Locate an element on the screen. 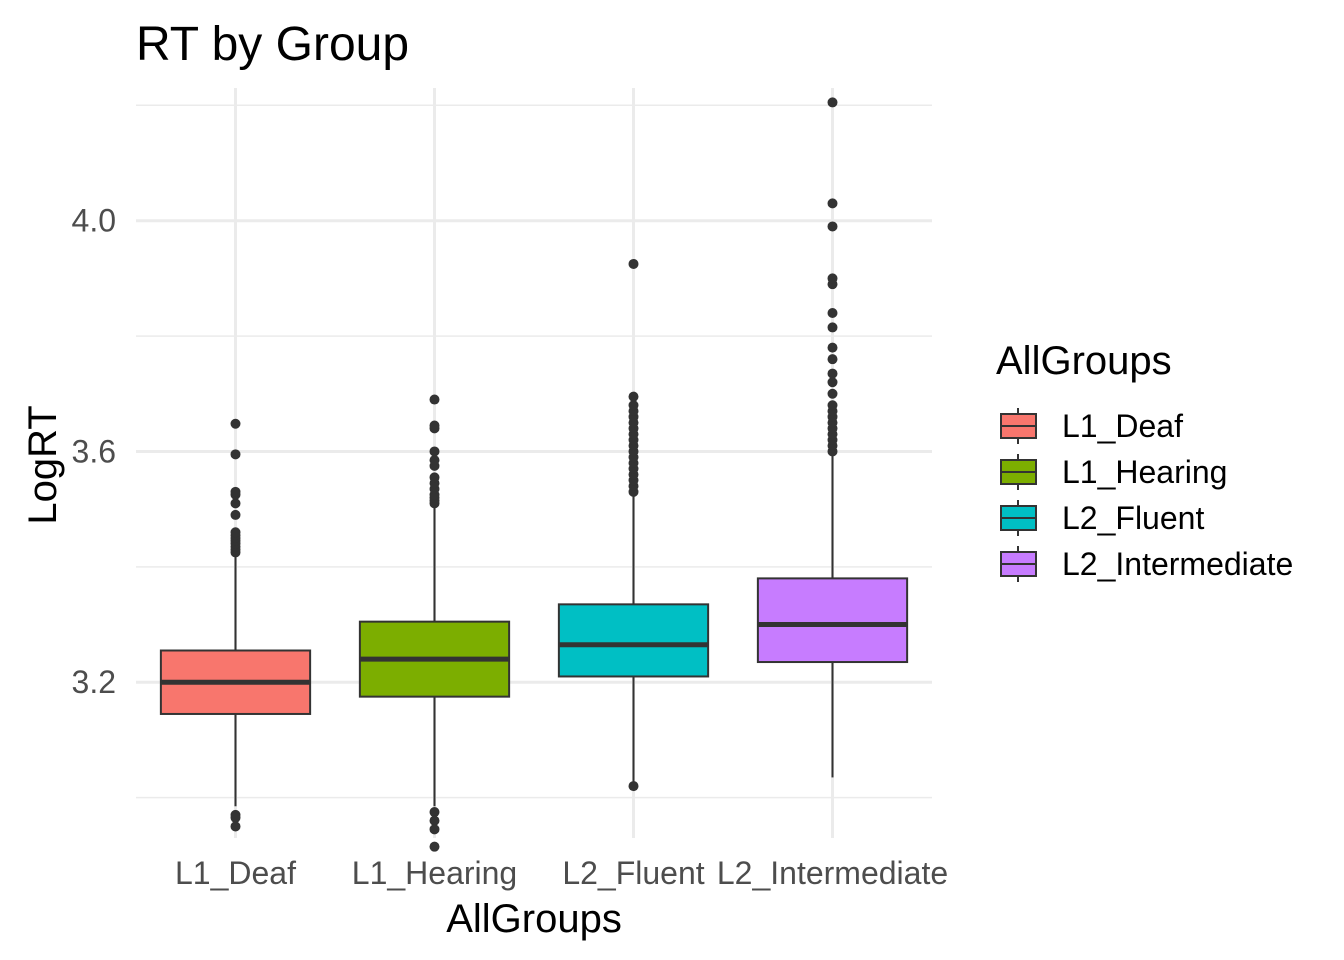 This screenshot has width=1344, height=960. x-tick-label: L2_Fluent is located at coordinates (633, 873).